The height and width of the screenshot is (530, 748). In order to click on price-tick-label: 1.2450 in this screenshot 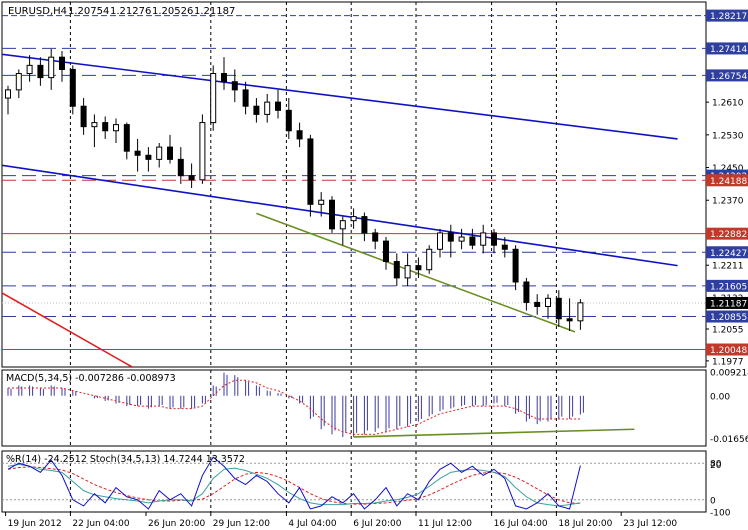, I will do `click(728, 169)`.